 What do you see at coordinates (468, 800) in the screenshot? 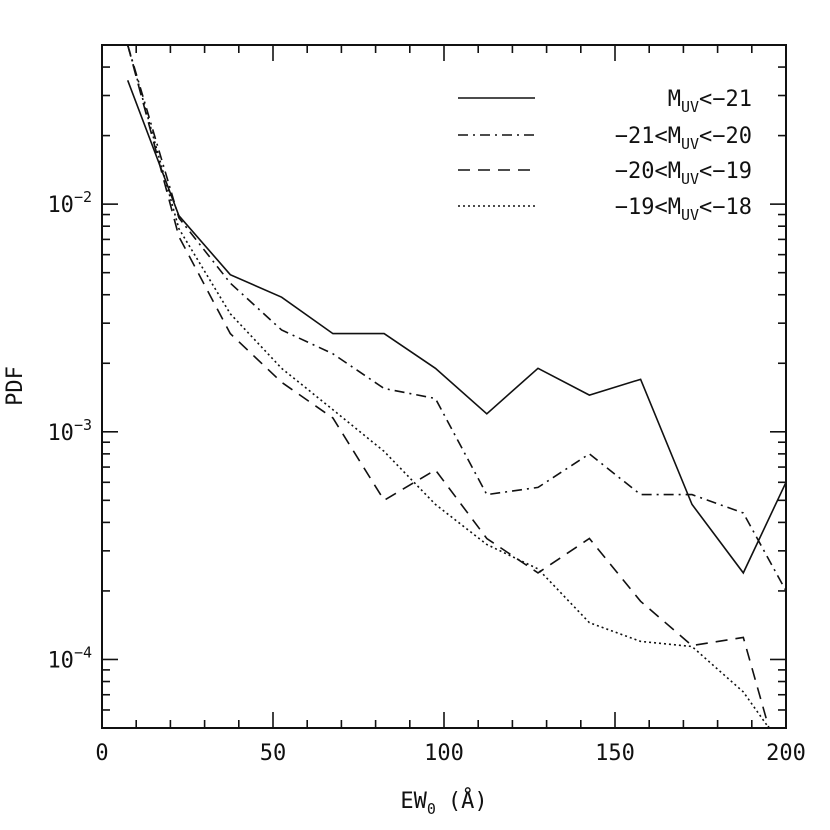
I see `x-axis-label-unit: (Å)` at bounding box center [468, 800].